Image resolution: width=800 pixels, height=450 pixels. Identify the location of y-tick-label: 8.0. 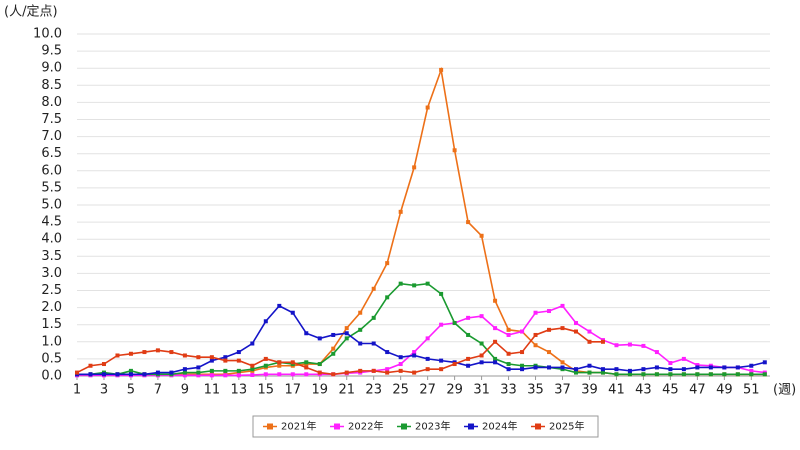
(51, 102).